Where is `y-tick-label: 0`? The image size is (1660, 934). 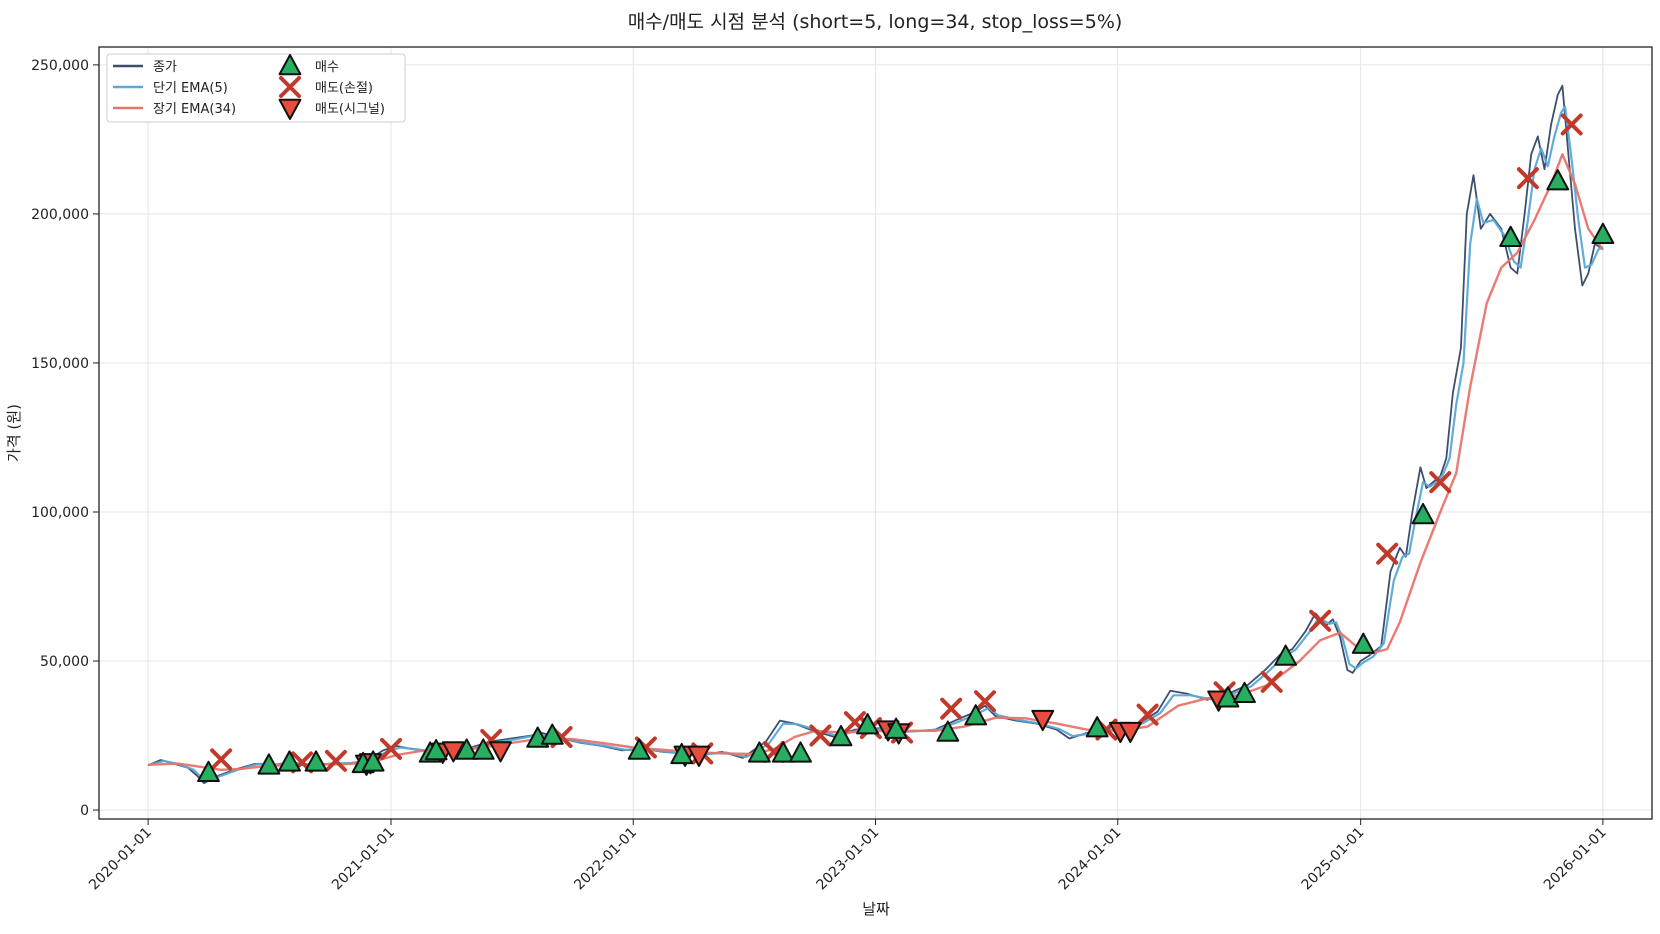 y-tick-label: 0 is located at coordinates (84, 811).